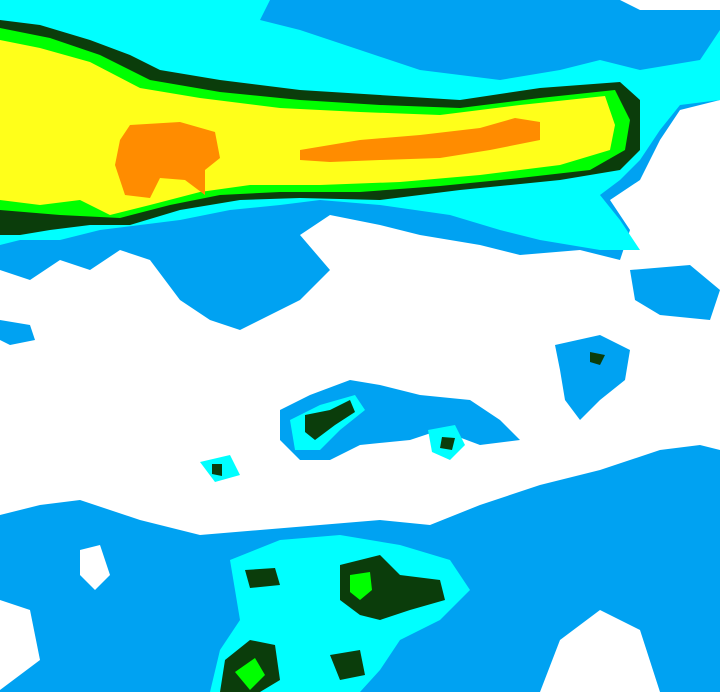  I want to click on precip-cell-small-1-core, so click(447, 443).